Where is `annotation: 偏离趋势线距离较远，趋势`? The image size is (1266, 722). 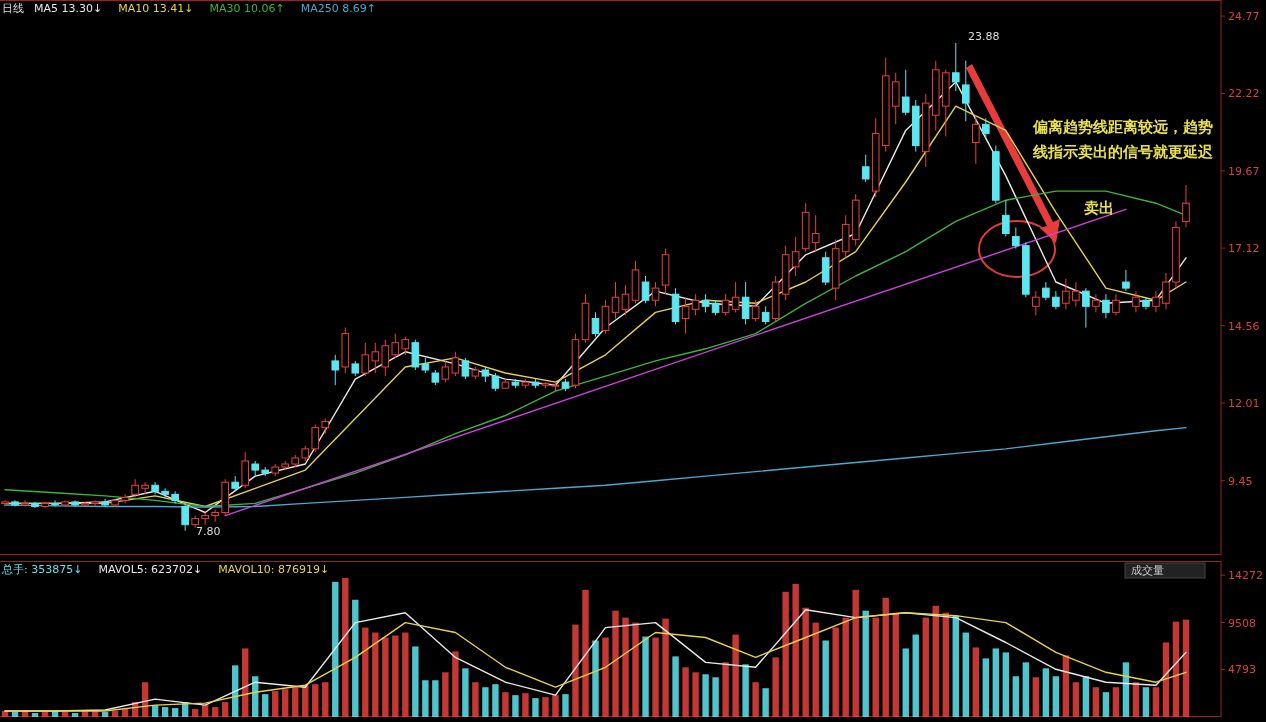
annotation: 偏离趋势线距离较远，趋势 is located at coordinates (1122, 127).